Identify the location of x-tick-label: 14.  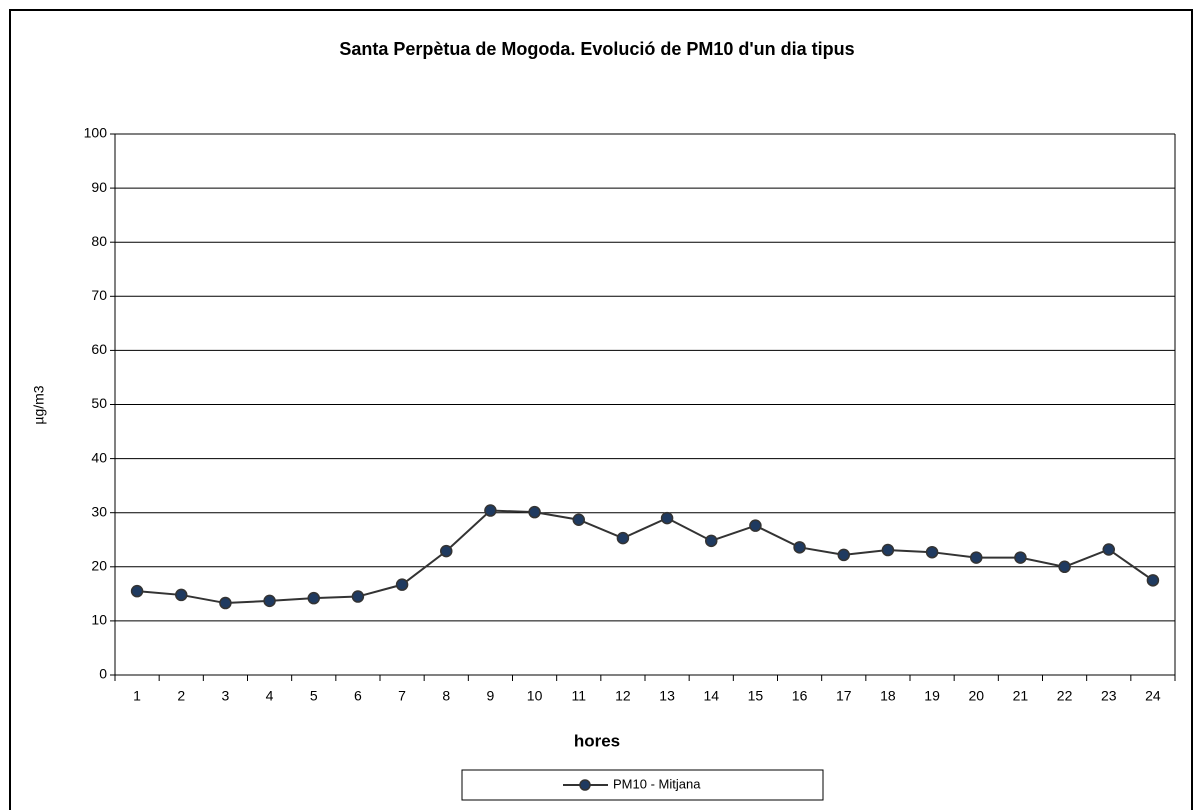
(711, 696).